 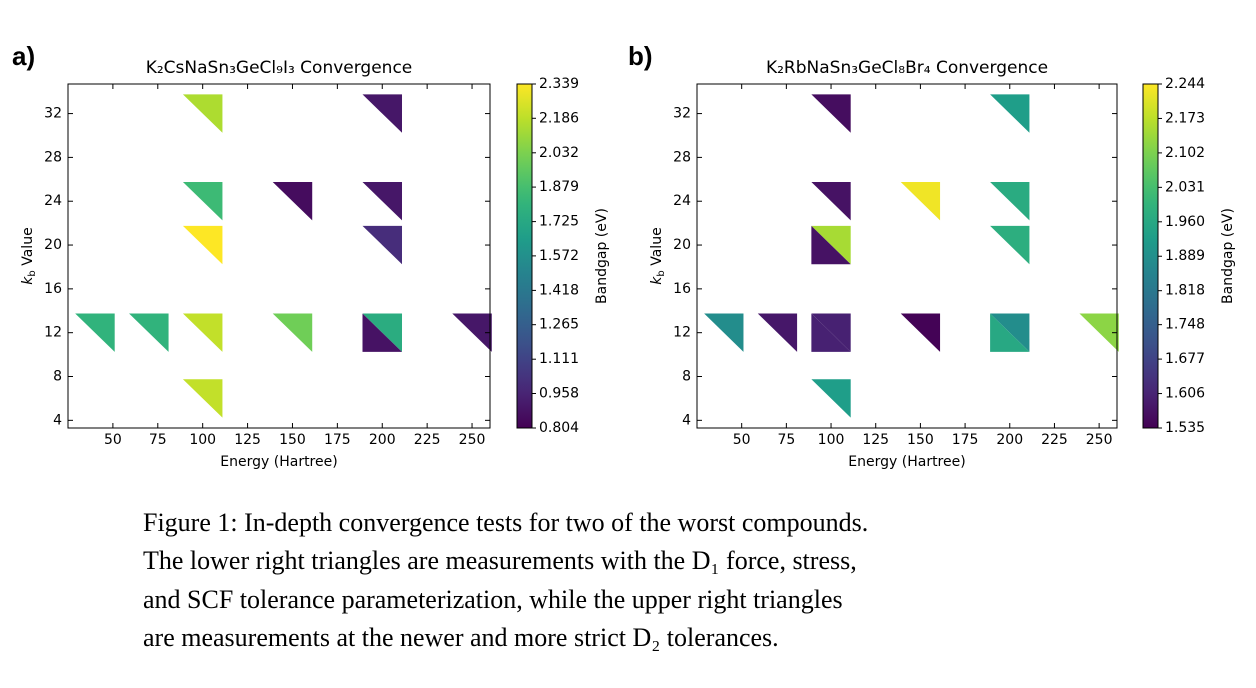 I want to click on colorbar-tick-label: 1.418, so click(x=559, y=290).